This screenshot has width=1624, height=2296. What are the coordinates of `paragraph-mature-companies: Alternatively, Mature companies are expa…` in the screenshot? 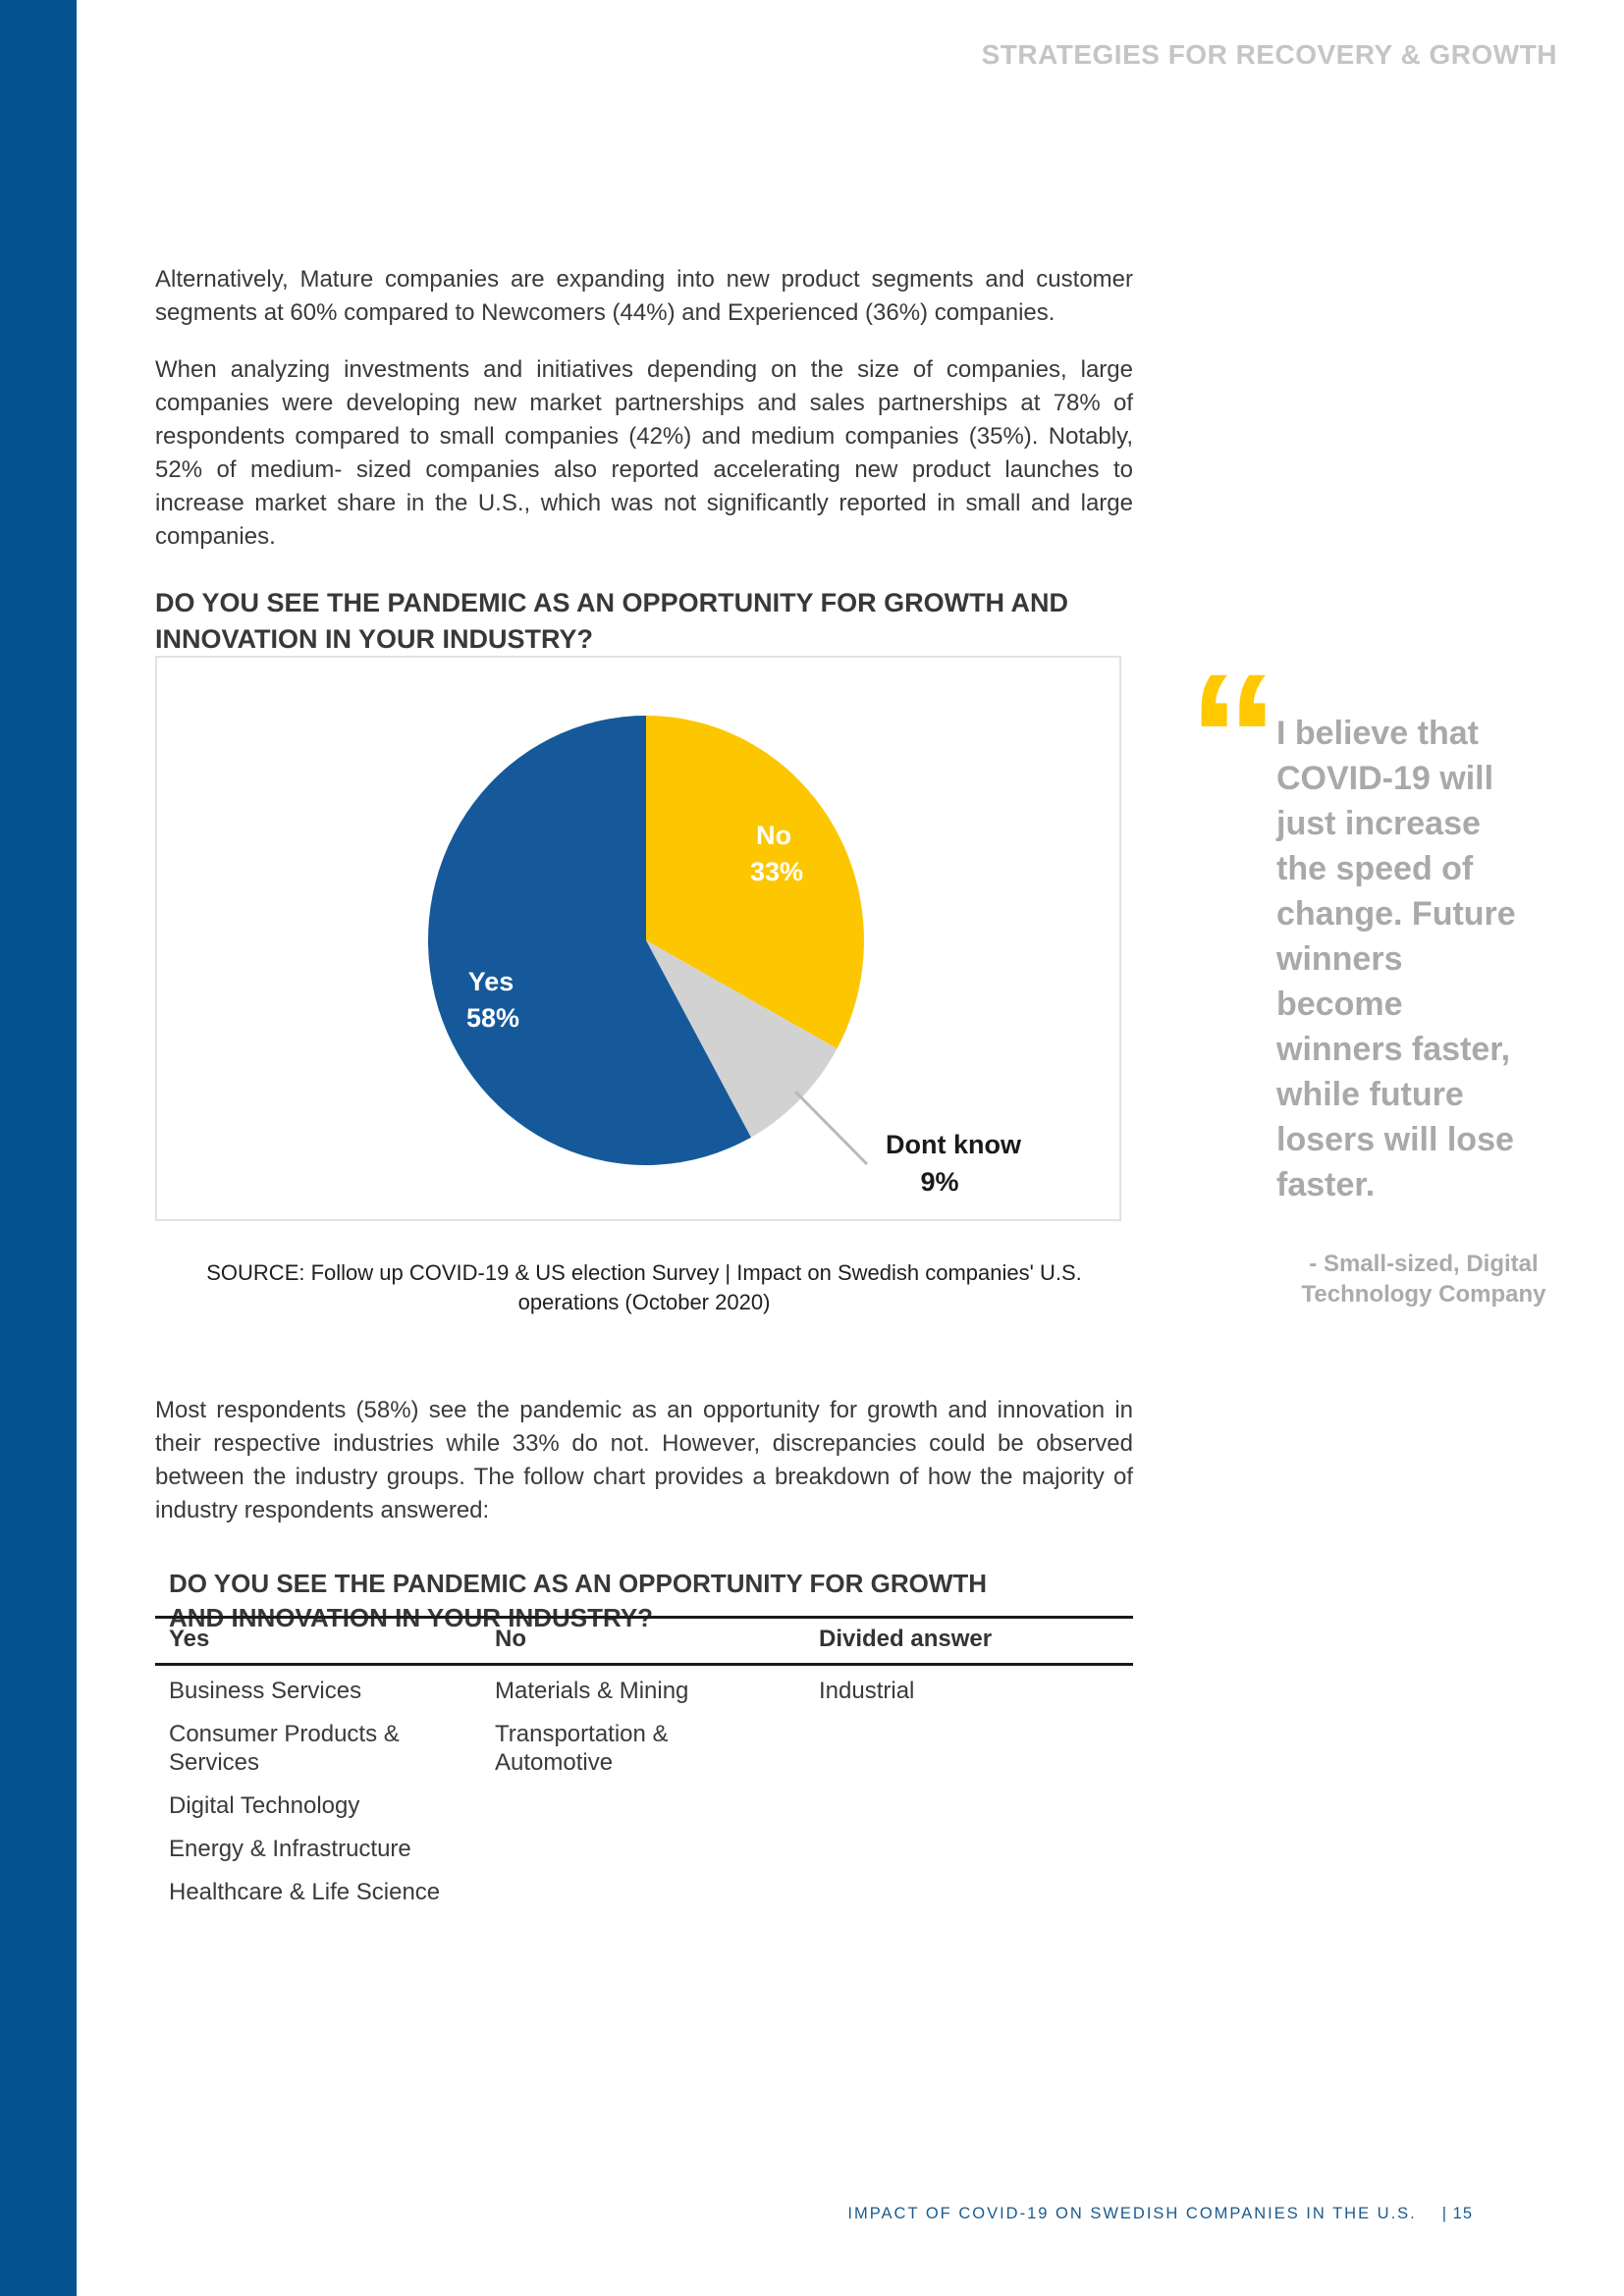 It's located at (644, 296).